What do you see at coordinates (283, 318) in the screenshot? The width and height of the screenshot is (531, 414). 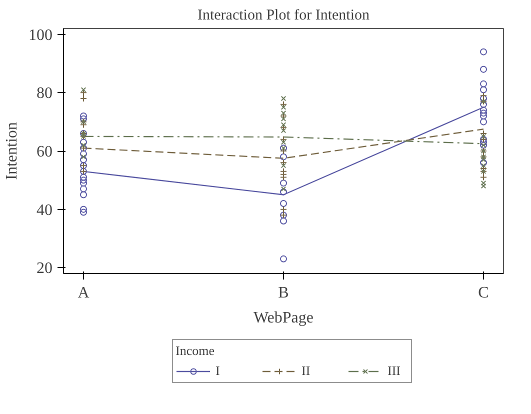 I see `x-axis-title: WebPage` at bounding box center [283, 318].